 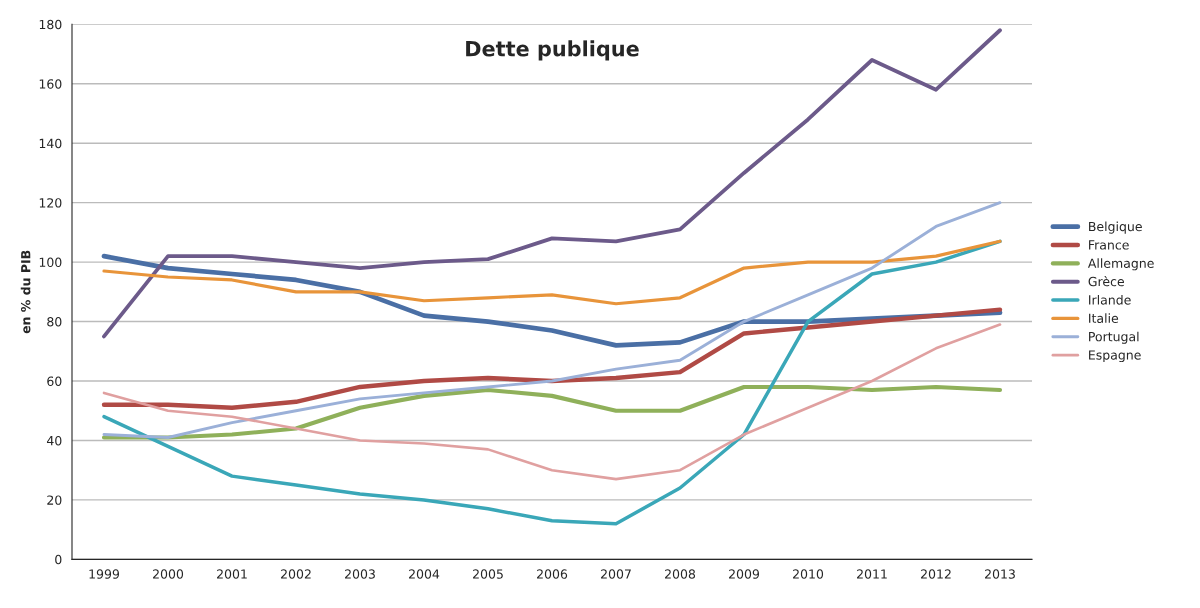 What do you see at coordinates (232, 574) in the screenshot?
I see `x-tick-label: 2001` at bounding box center [232, 574].